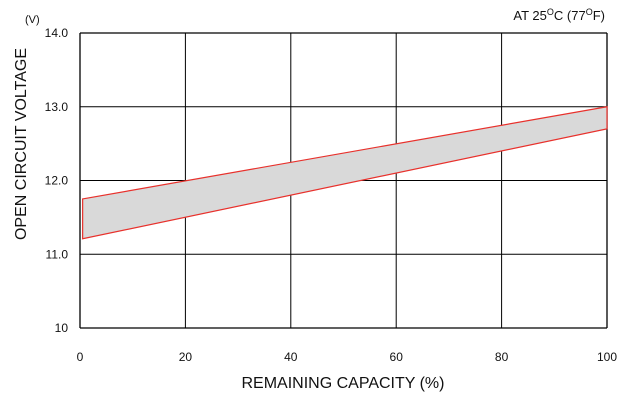  What do you see at coordinates (550, 12) in the screenshot?
I see `degree-sup-1: O` at bounding box center [550, 12].